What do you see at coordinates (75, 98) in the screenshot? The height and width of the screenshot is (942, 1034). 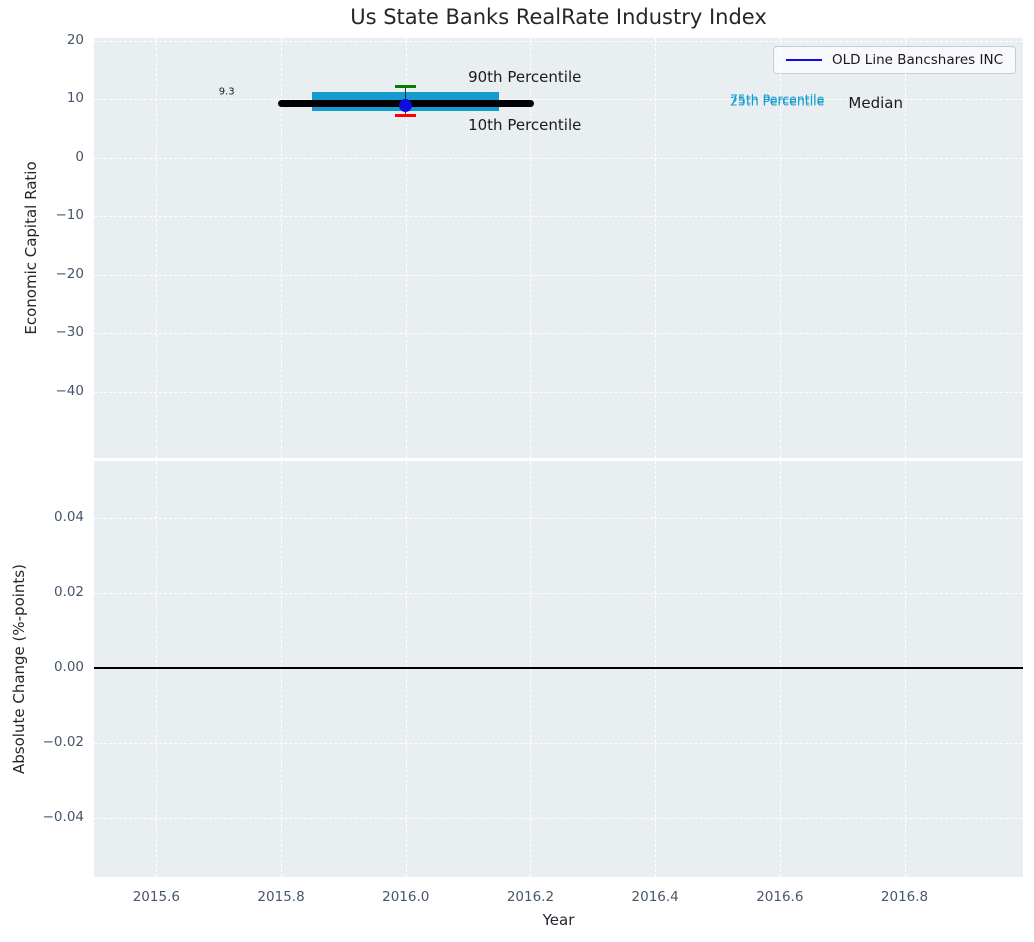 I see `y-tick-label: 10` at bounding box center [75, 98].